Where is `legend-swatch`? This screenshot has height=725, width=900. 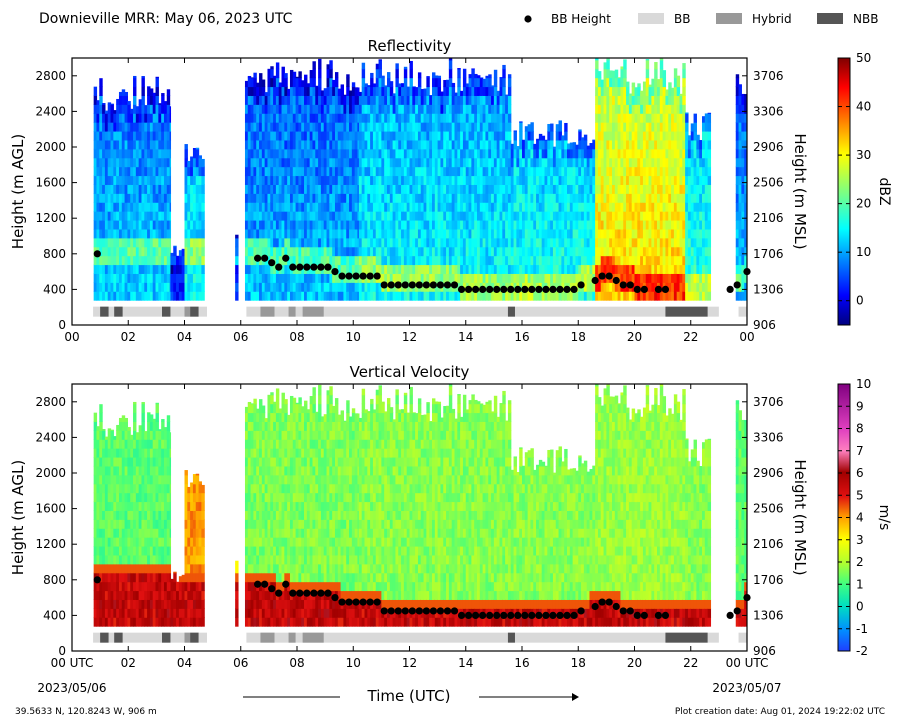
legend-swatch is located at coordinates (729, 18).